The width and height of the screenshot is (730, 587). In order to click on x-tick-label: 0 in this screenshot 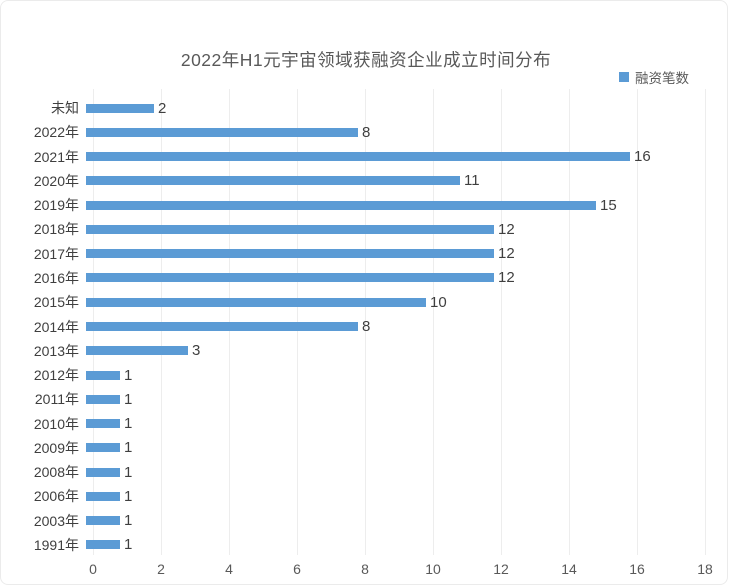, I will do `click(93, 569)`.